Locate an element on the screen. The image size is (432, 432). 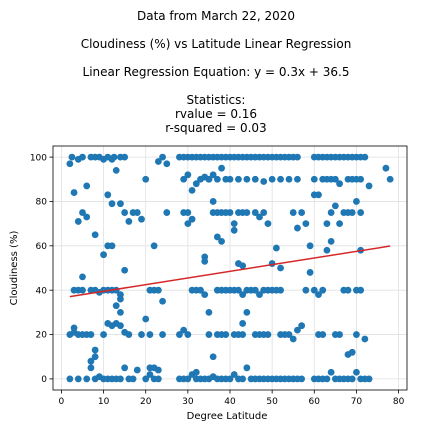
x-tick-label: 50 is located at coordinates (272, 402).